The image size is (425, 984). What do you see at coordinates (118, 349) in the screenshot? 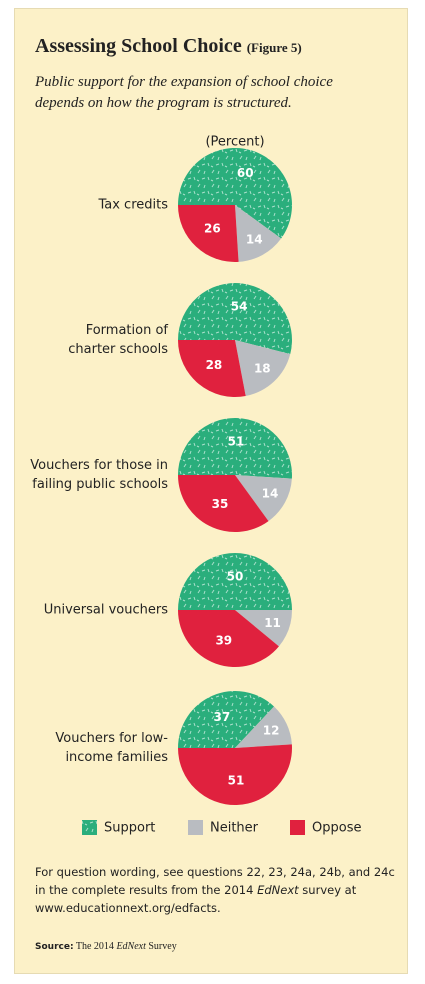
I see `pie-label: charter schools` at bounding box center [118, 349].